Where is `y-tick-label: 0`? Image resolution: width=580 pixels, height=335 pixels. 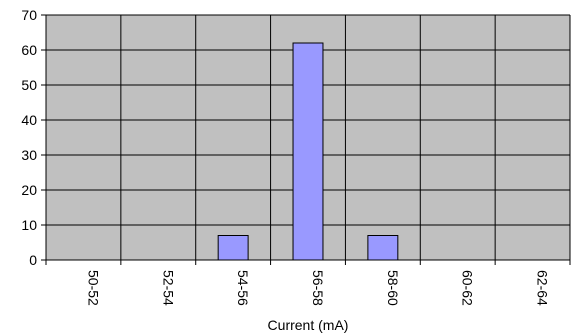
y-tick-label: 0 is located at coordinates (33, 260).